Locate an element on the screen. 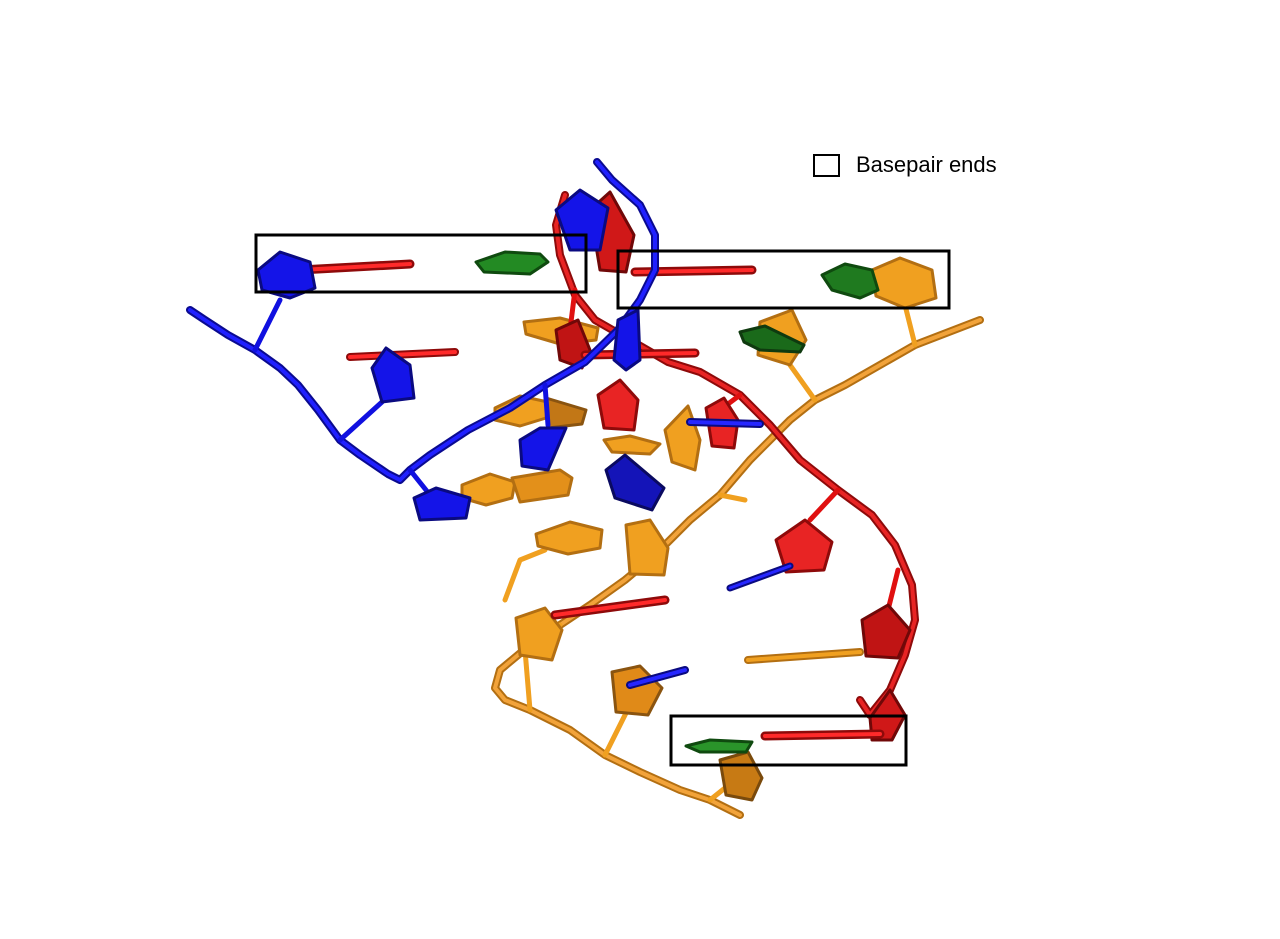  legend: Basepair ends is located at coordinates (905, 165).